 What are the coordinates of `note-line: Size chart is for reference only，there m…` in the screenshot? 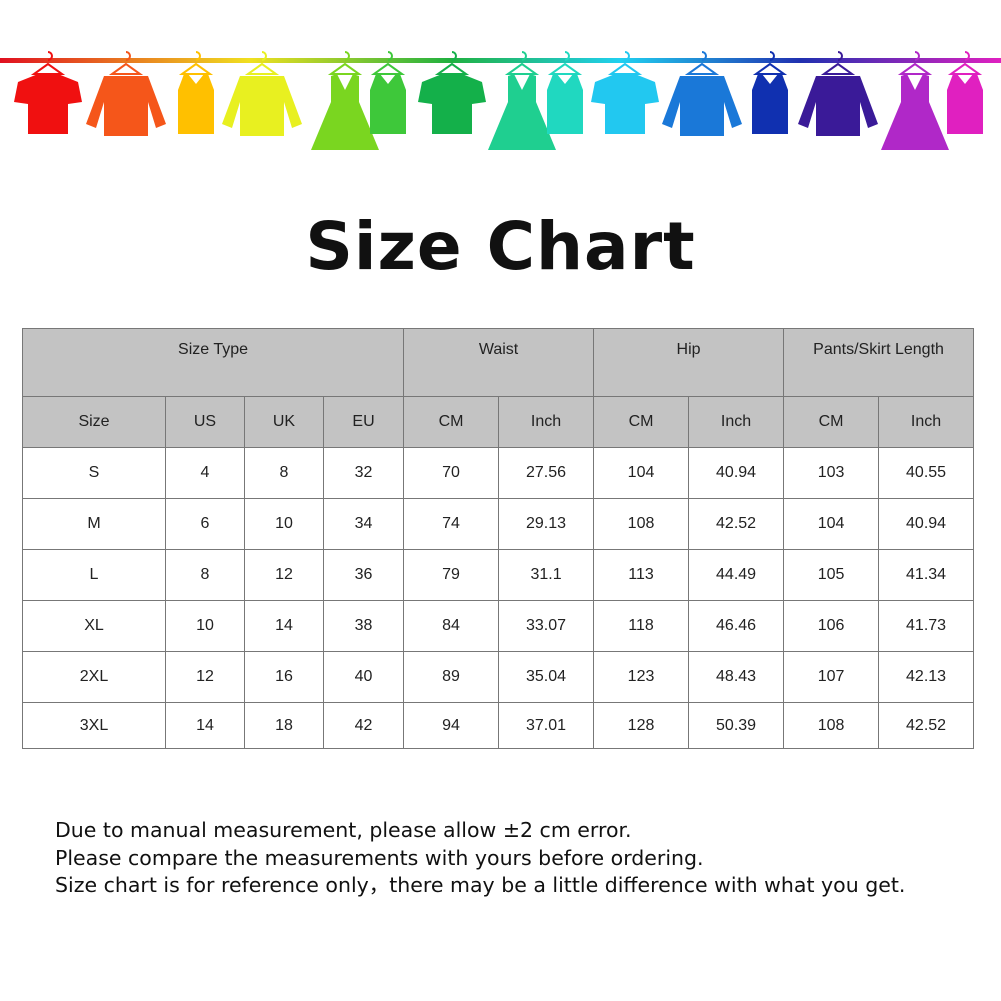 It's located at (480, 885).